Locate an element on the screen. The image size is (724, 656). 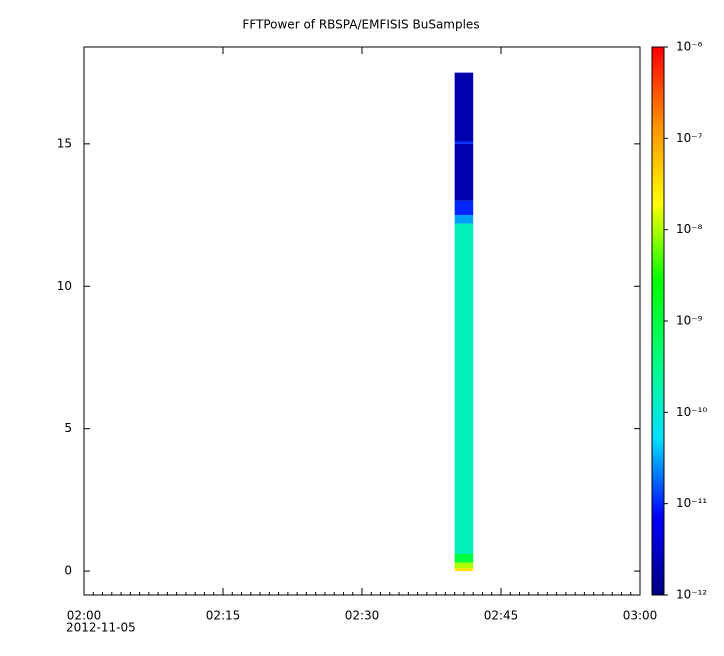
y-tick-label: 5 is located at coordinates (68, 428).